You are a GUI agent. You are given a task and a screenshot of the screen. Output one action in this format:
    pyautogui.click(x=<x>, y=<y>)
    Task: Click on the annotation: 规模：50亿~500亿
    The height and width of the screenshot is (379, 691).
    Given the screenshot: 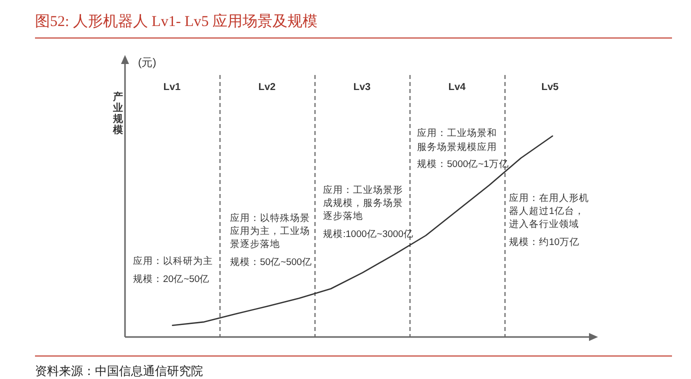 What is the action you would take?
    pyautogui.click(x=271, y=262)
    